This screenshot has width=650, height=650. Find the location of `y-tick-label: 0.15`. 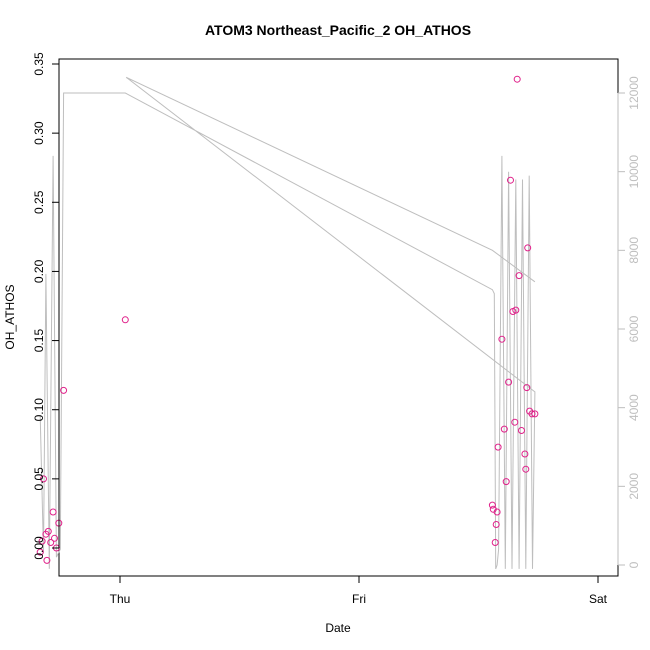

y-tick-label: 0.15 is located at coordinates (39, 341).